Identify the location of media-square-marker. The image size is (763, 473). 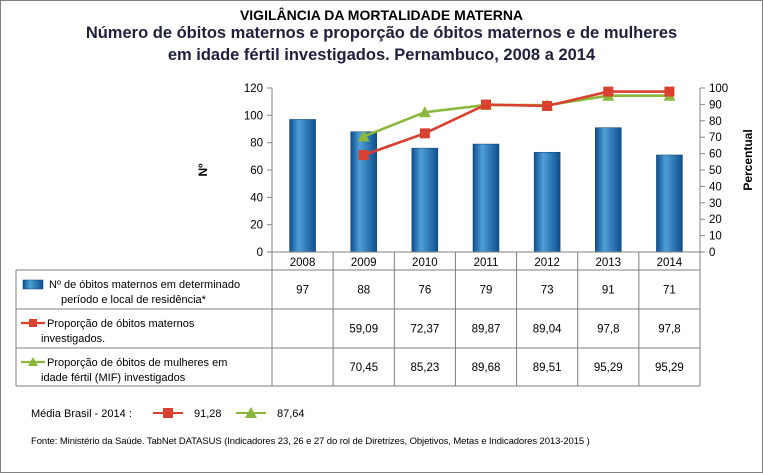
(168, 413).